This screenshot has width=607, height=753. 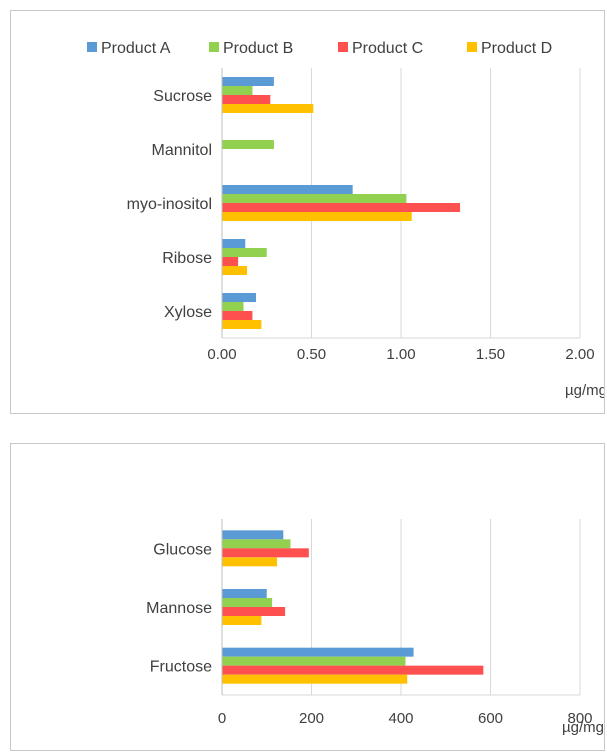 I want to click on bar-myo-inositol-product-b, so click(x=314, y=198).